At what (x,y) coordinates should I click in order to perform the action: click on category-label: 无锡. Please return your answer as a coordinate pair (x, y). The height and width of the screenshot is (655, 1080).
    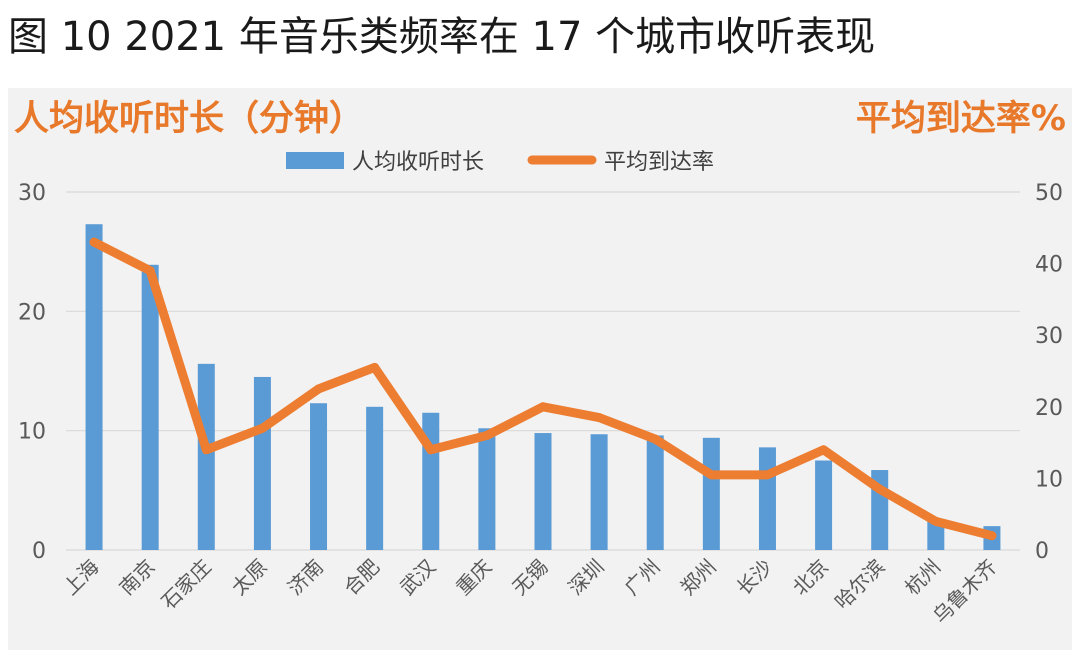
    Looking at the image, I should click on (529, 577).